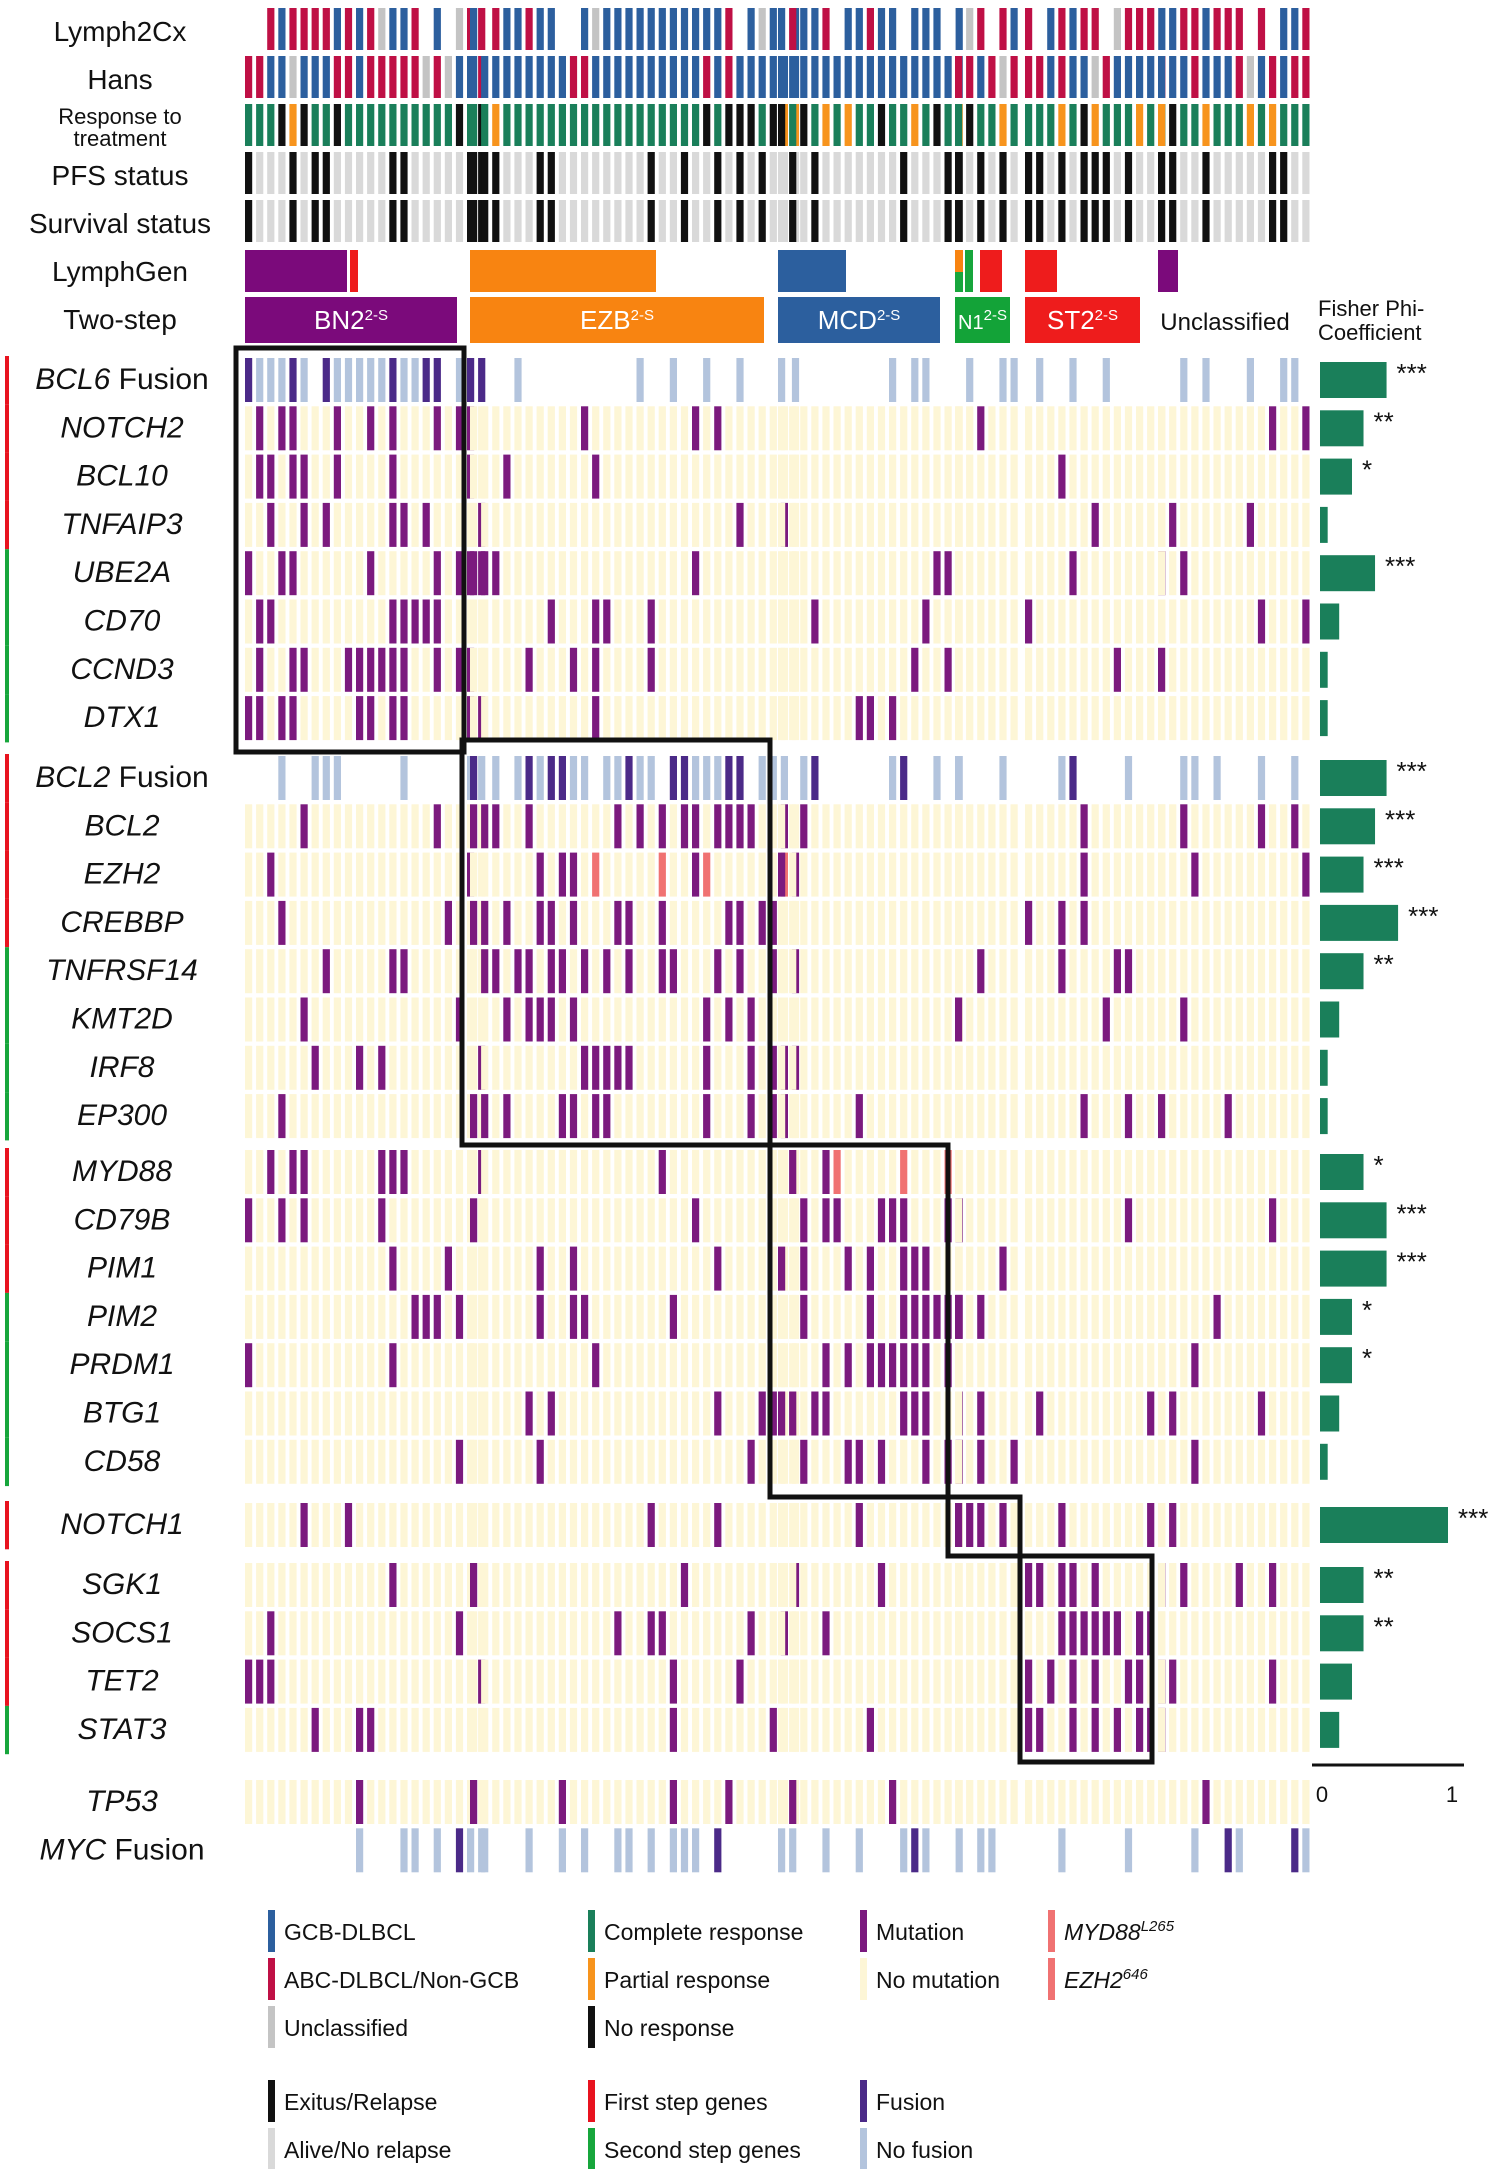  I want to click on phi-sig-sgk1: **, so click(1384, 1578).